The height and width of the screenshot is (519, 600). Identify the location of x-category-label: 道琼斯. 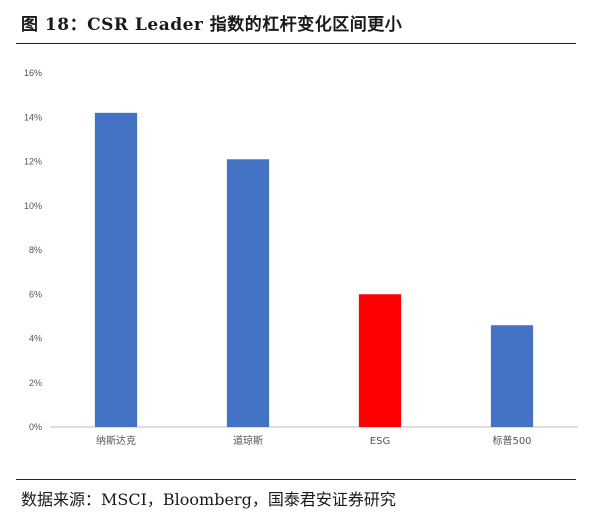
(248, 440).